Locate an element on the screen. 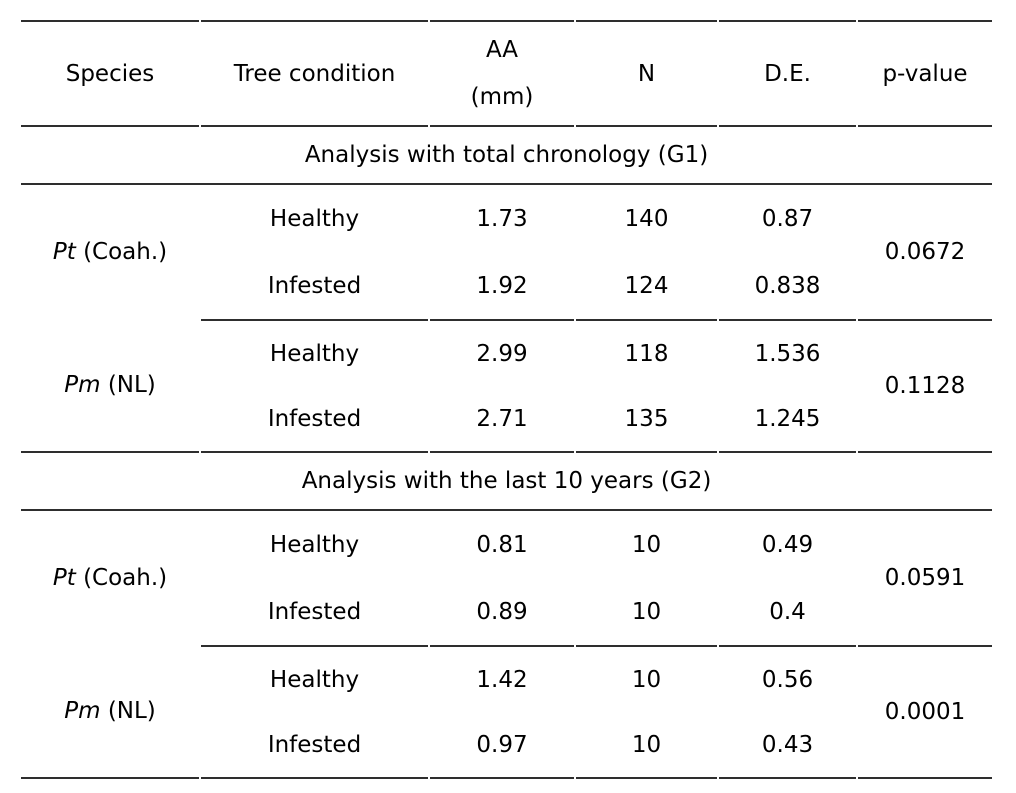 This screenshot has height=793, width=1016. aa-cell: 1.73 is located at coordinates (502, 218).